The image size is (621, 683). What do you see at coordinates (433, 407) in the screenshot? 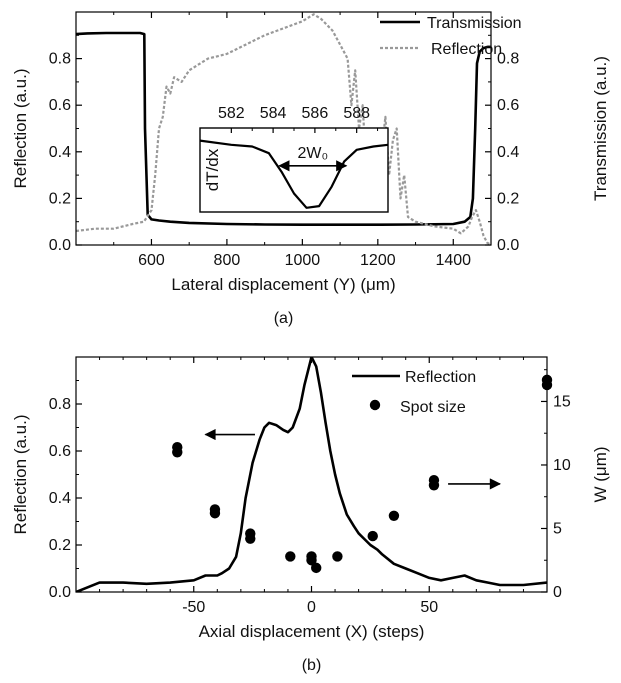
I see `legend-label-spot-size: Spot size` at bounding box center [433, 407].